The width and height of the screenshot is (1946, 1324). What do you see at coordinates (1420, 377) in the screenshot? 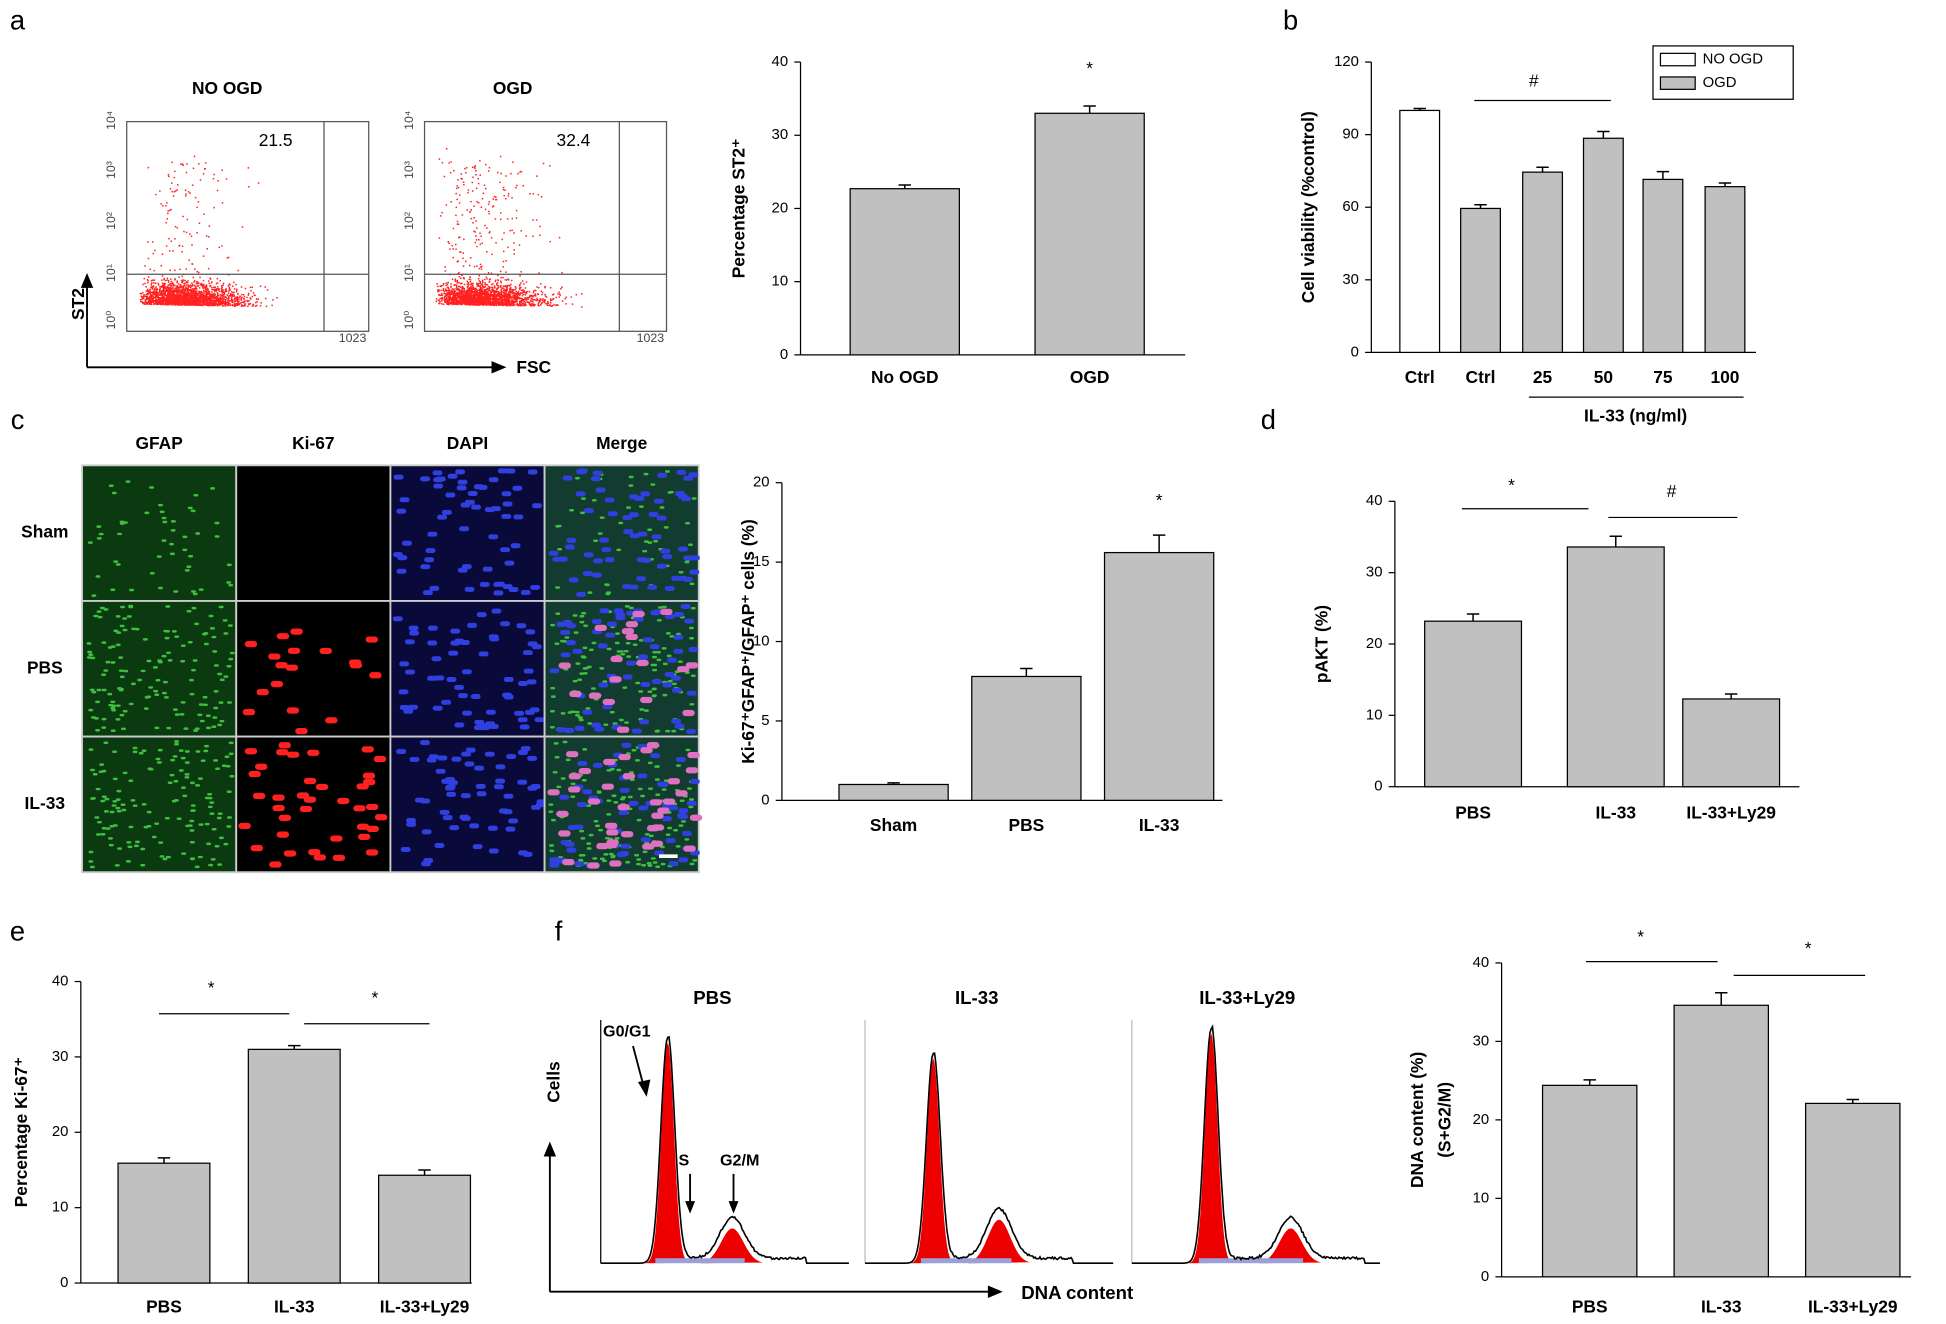
I see `x-tick-label: Ctrl` at bounding box center [1420, 377].